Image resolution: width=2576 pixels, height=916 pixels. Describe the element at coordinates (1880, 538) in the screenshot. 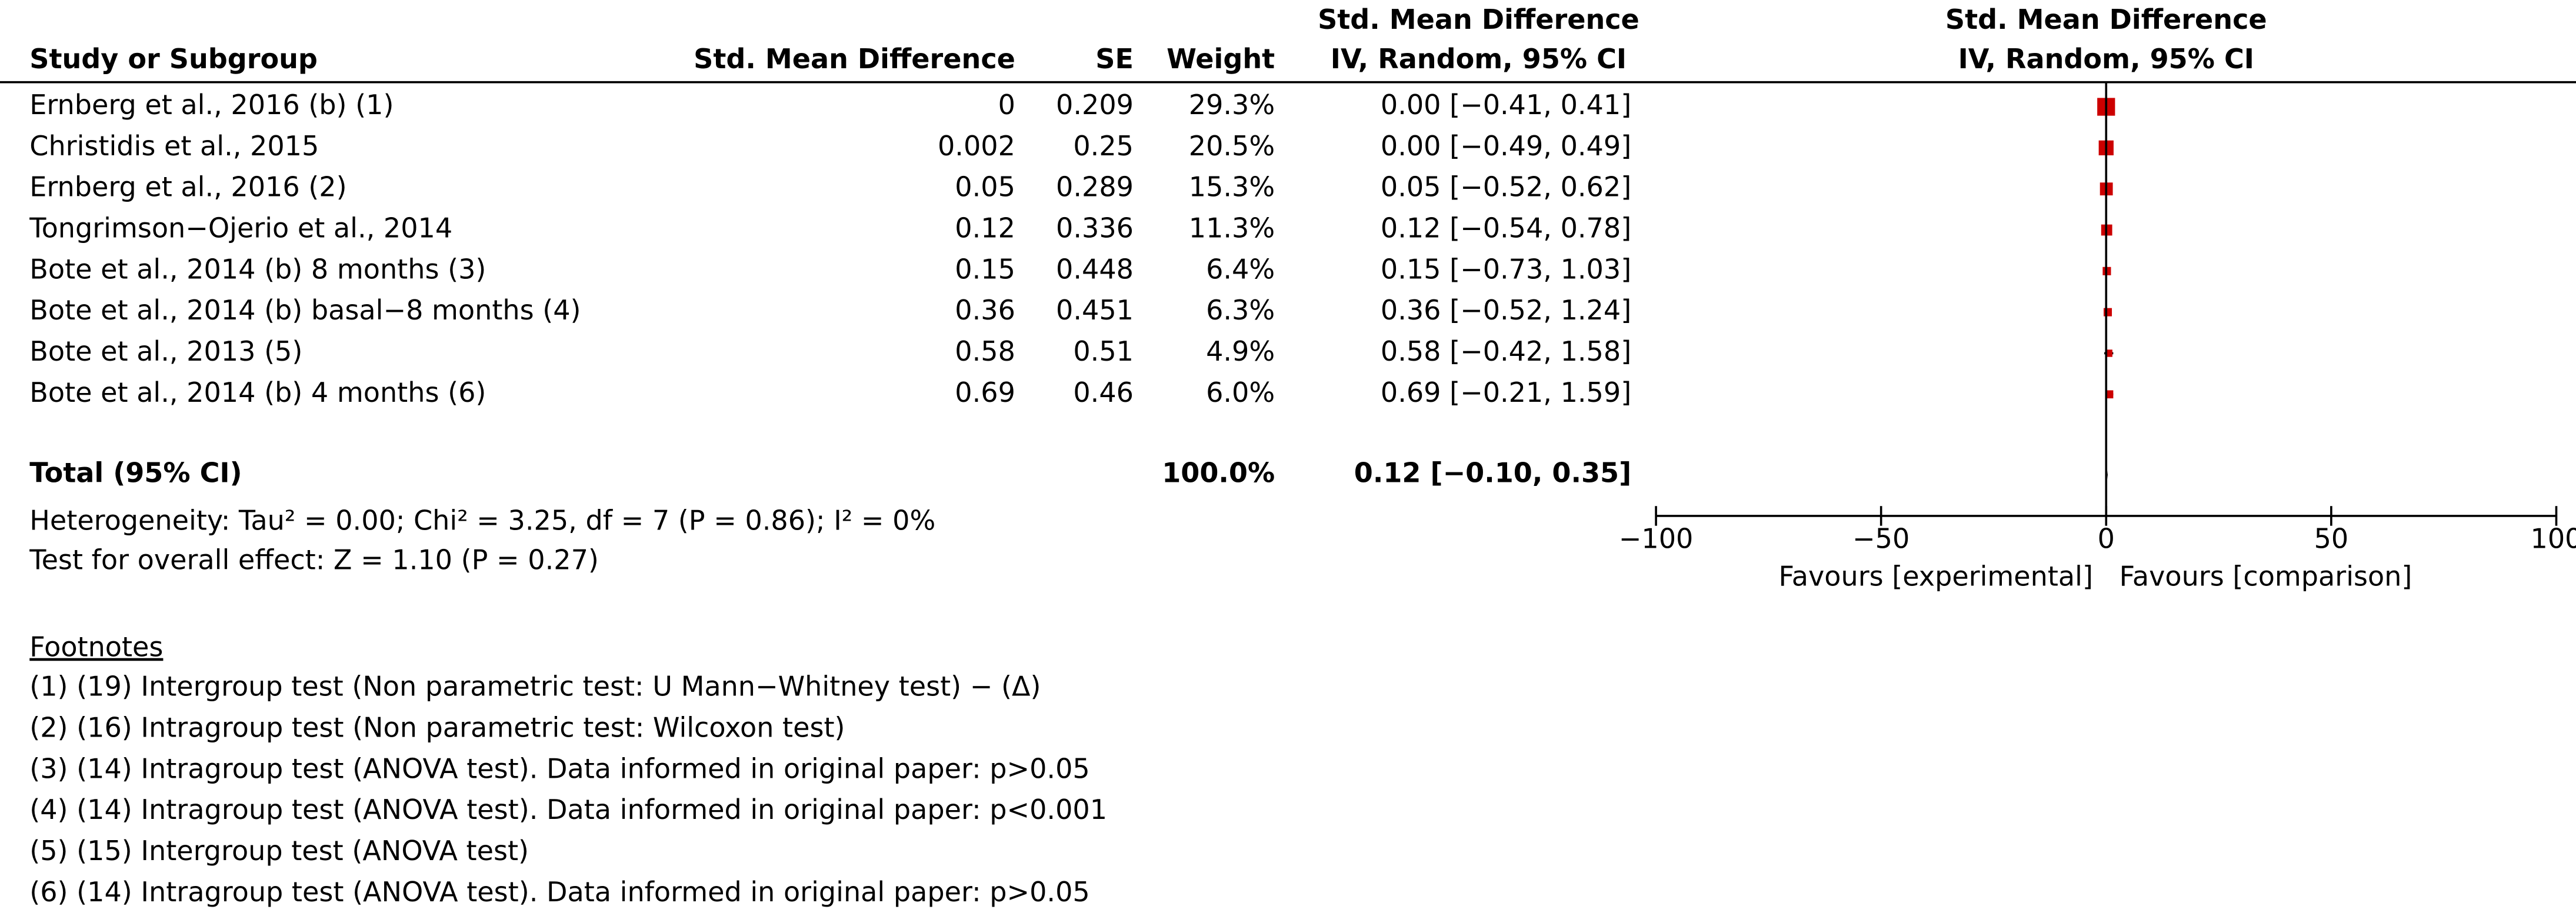

I see `x-tick-label: −50` at that location.